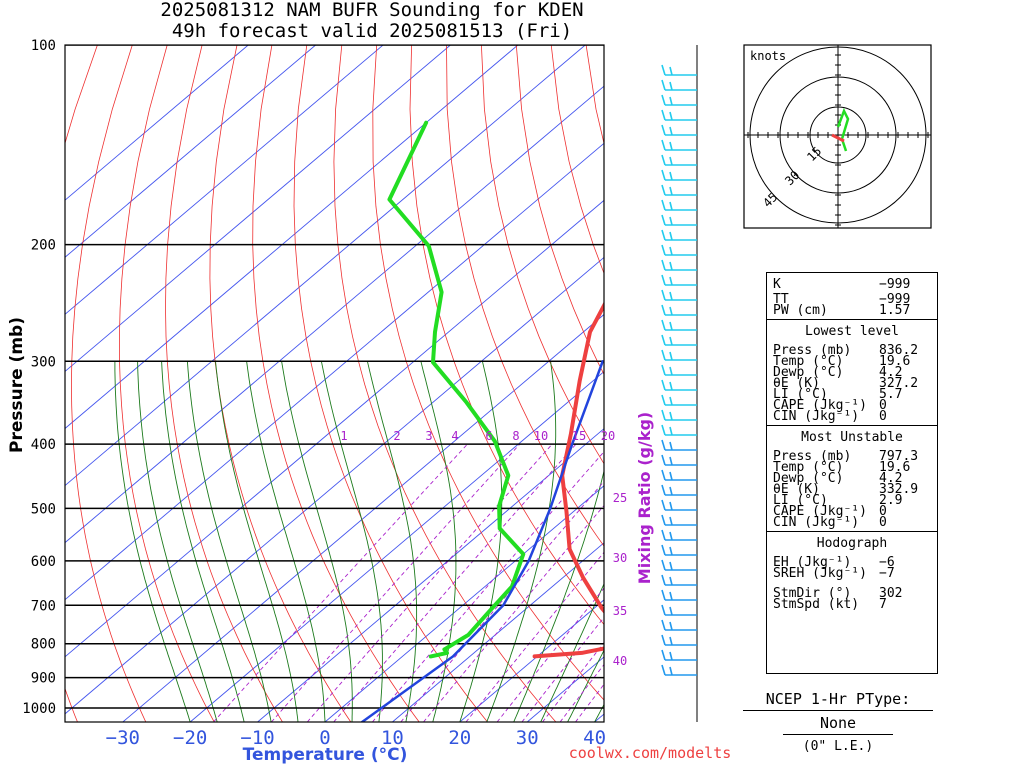 Image resolution: width=1024 pixels, height=768 pixels. What do you see at coordinates (895, 299) in the screenshot?
I see `stat-tt-value: −999` at bounding box center [895, 299].